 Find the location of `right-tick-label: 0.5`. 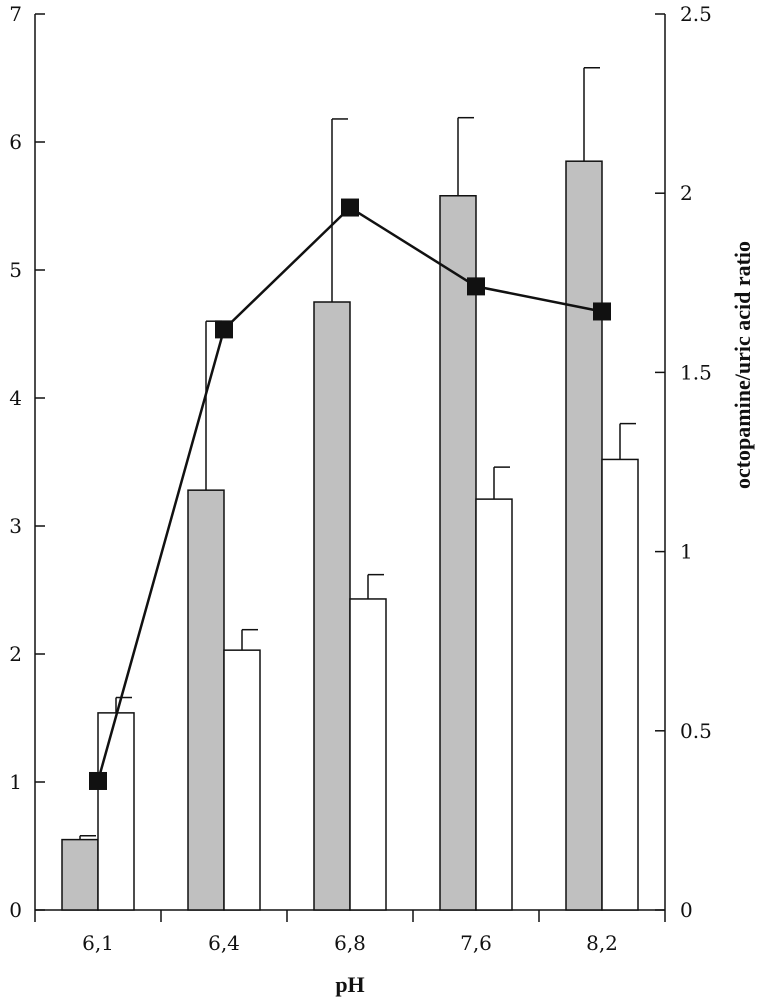

right-tick-label: 0.5 is located at coordinates (696, 731).